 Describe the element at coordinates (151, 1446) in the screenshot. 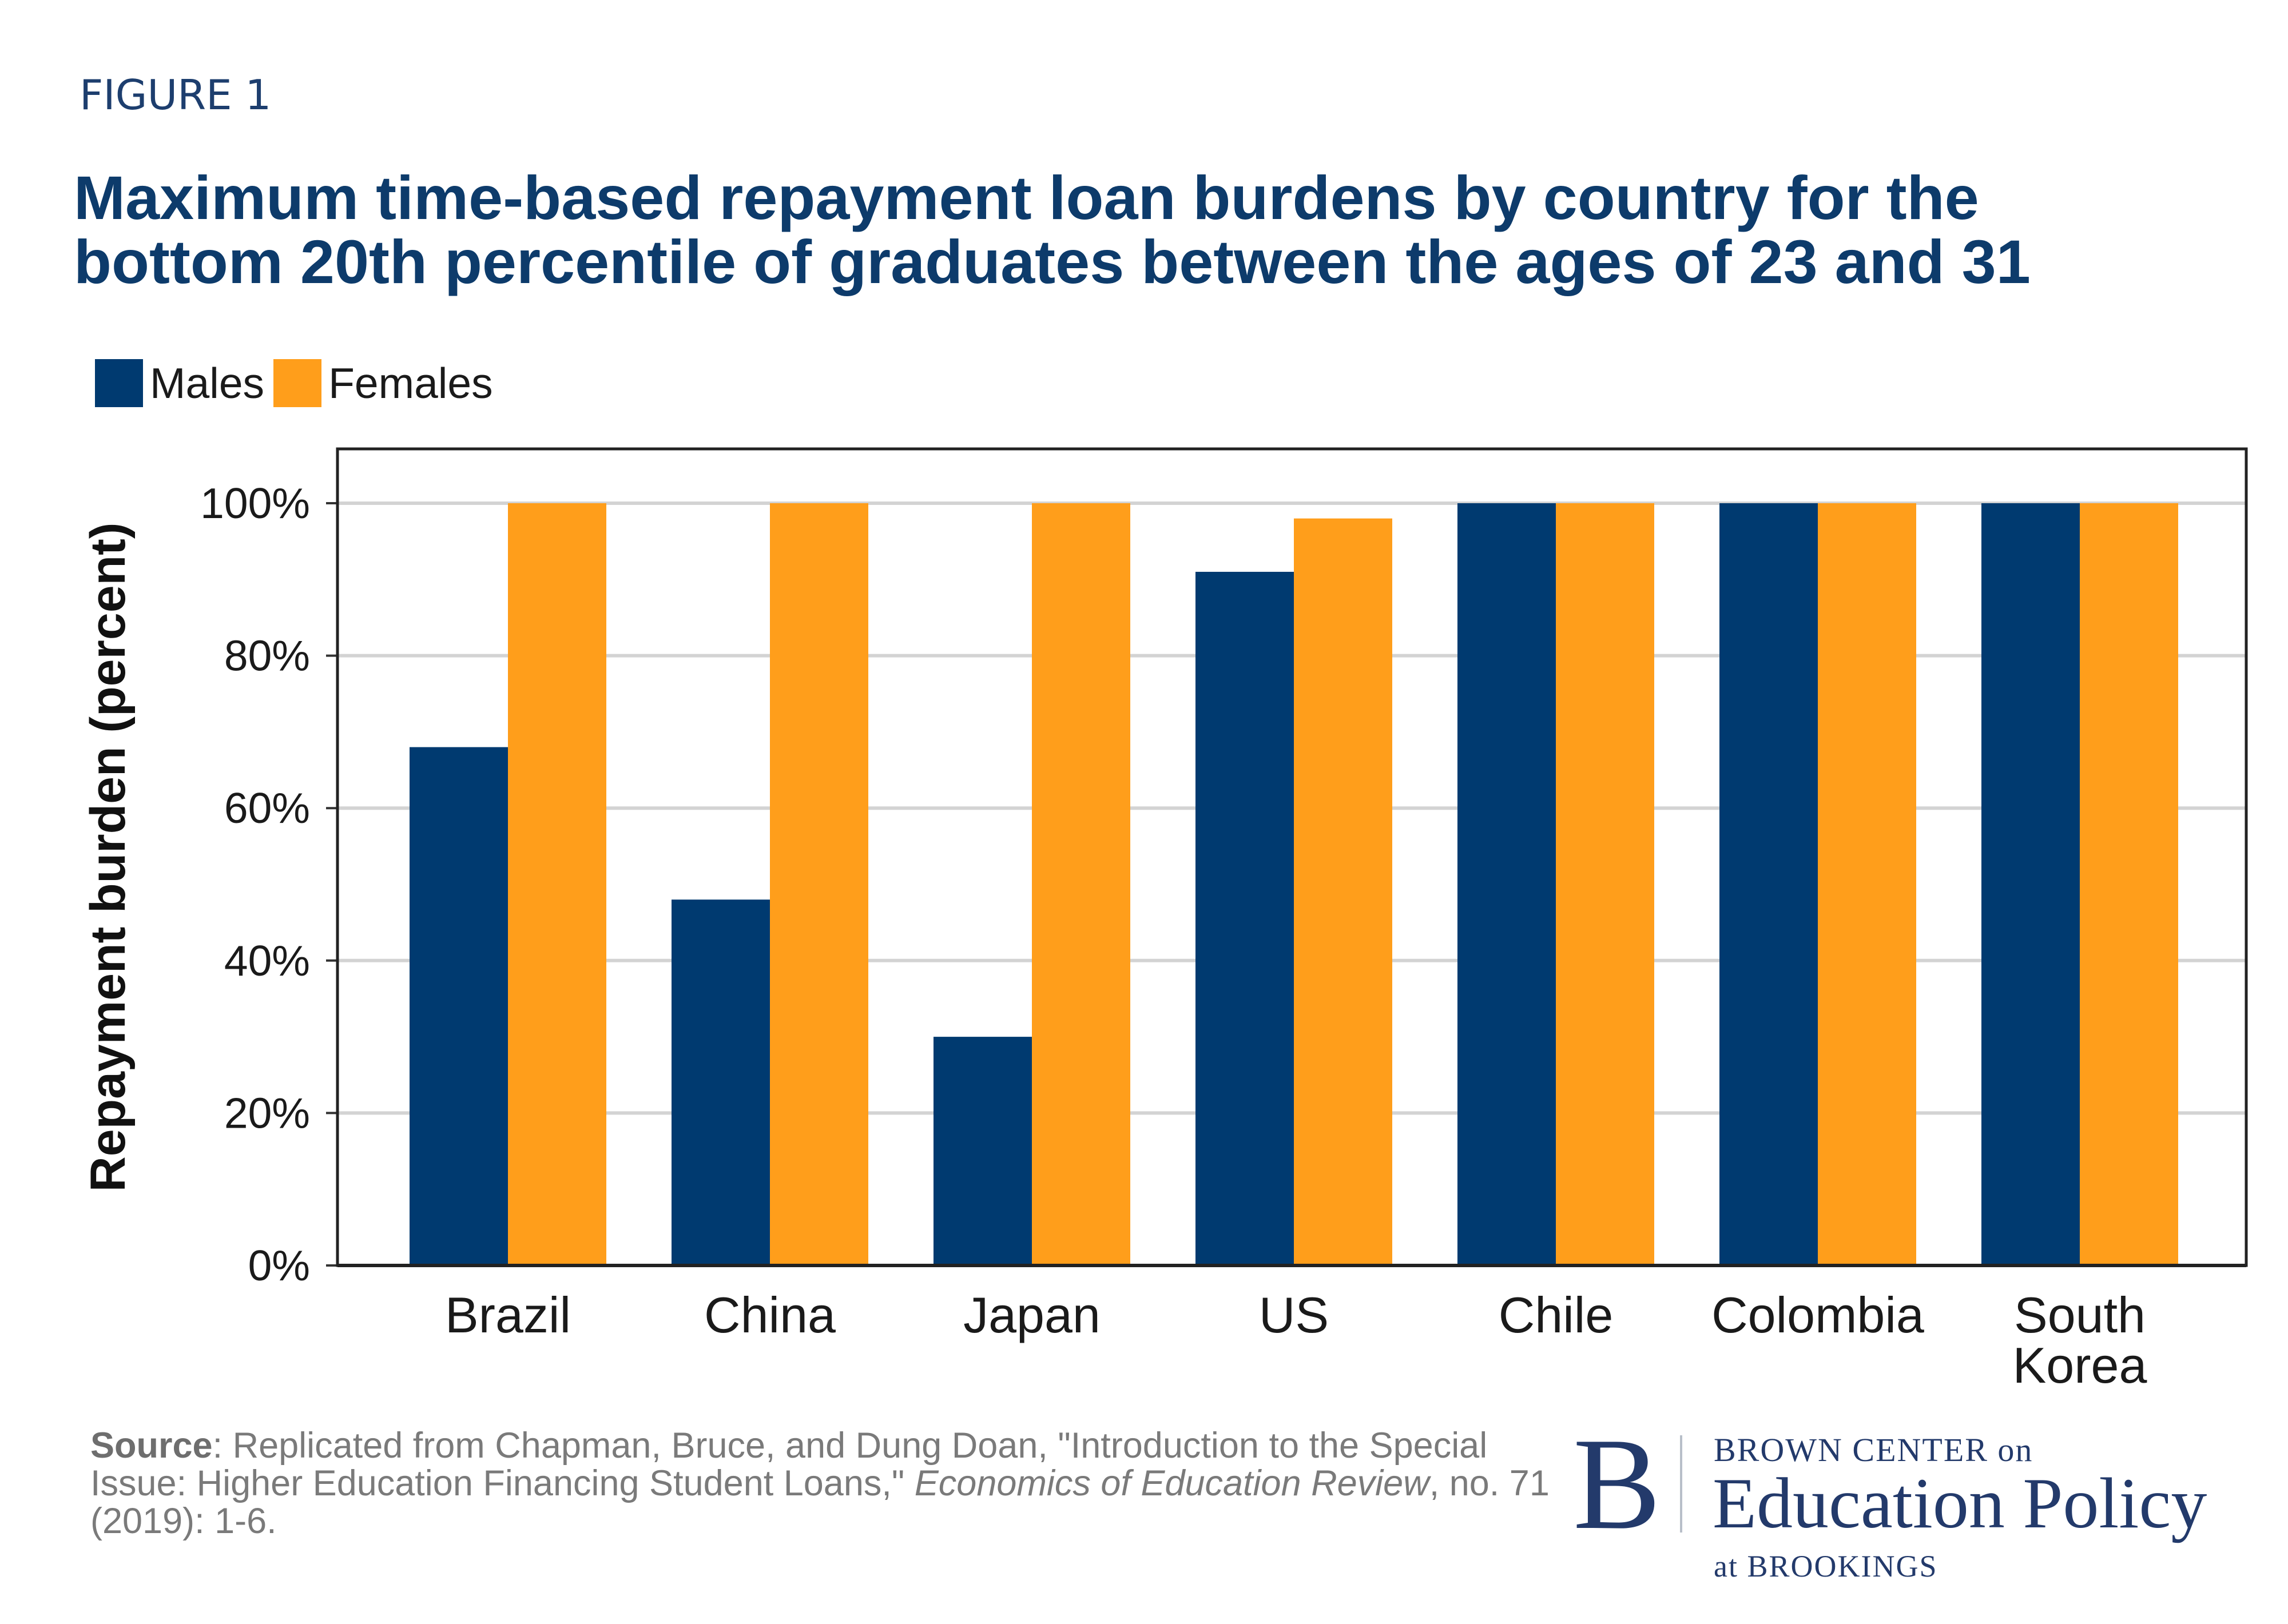

I see `source-label: Source` at that location.